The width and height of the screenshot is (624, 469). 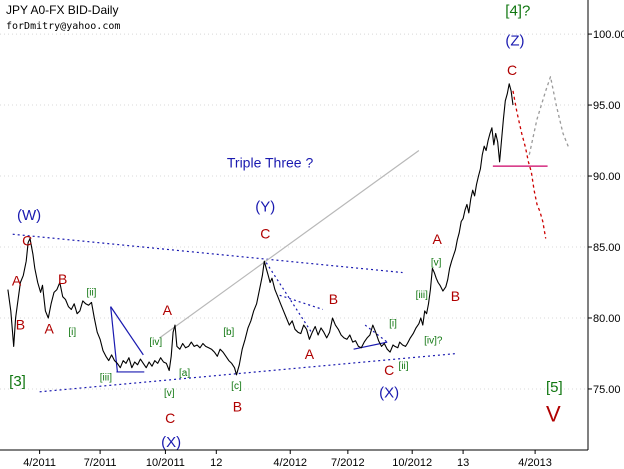 What do you see at coordinates (169, 393) in the screenshot?
I see `wave-label-13: [v]` at bounding box center [169, 393].